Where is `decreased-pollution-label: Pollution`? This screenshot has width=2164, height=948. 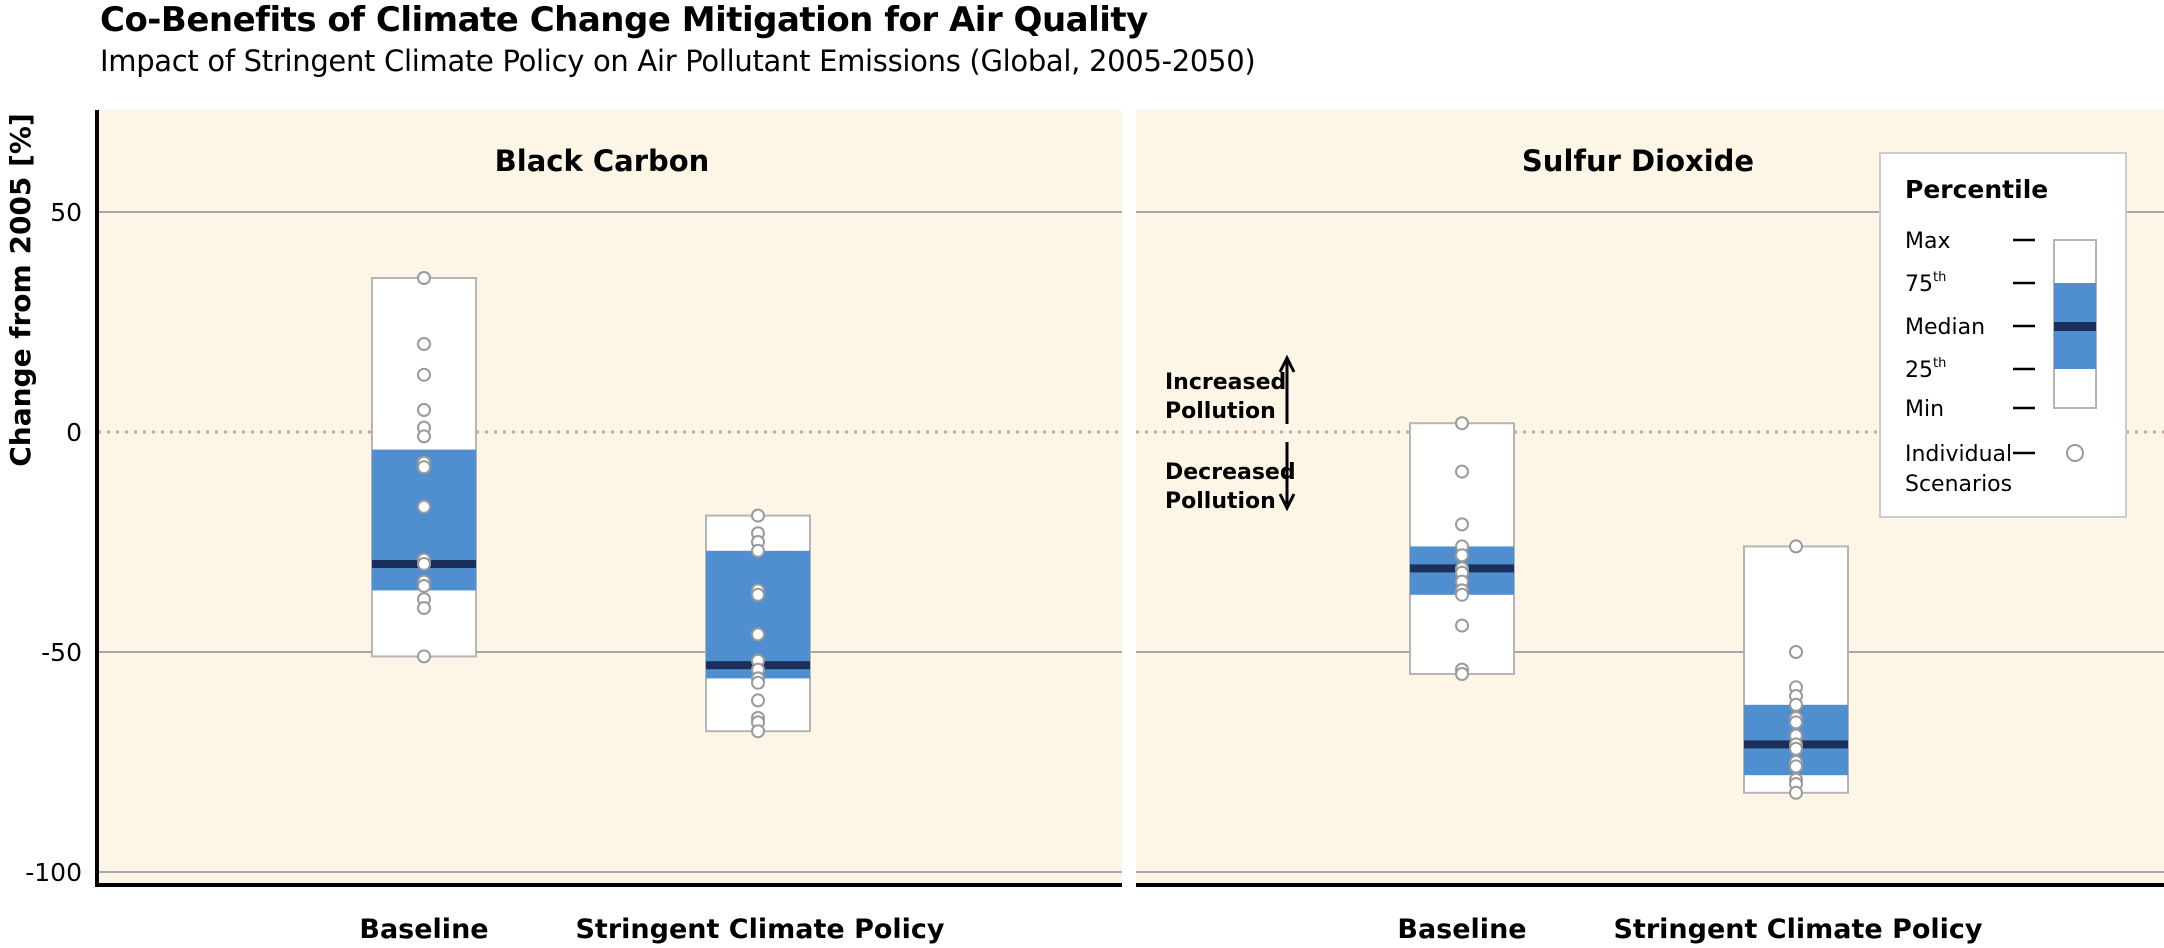
decreased-pollution-label: Pollution is located at coordinates (1220, 501).